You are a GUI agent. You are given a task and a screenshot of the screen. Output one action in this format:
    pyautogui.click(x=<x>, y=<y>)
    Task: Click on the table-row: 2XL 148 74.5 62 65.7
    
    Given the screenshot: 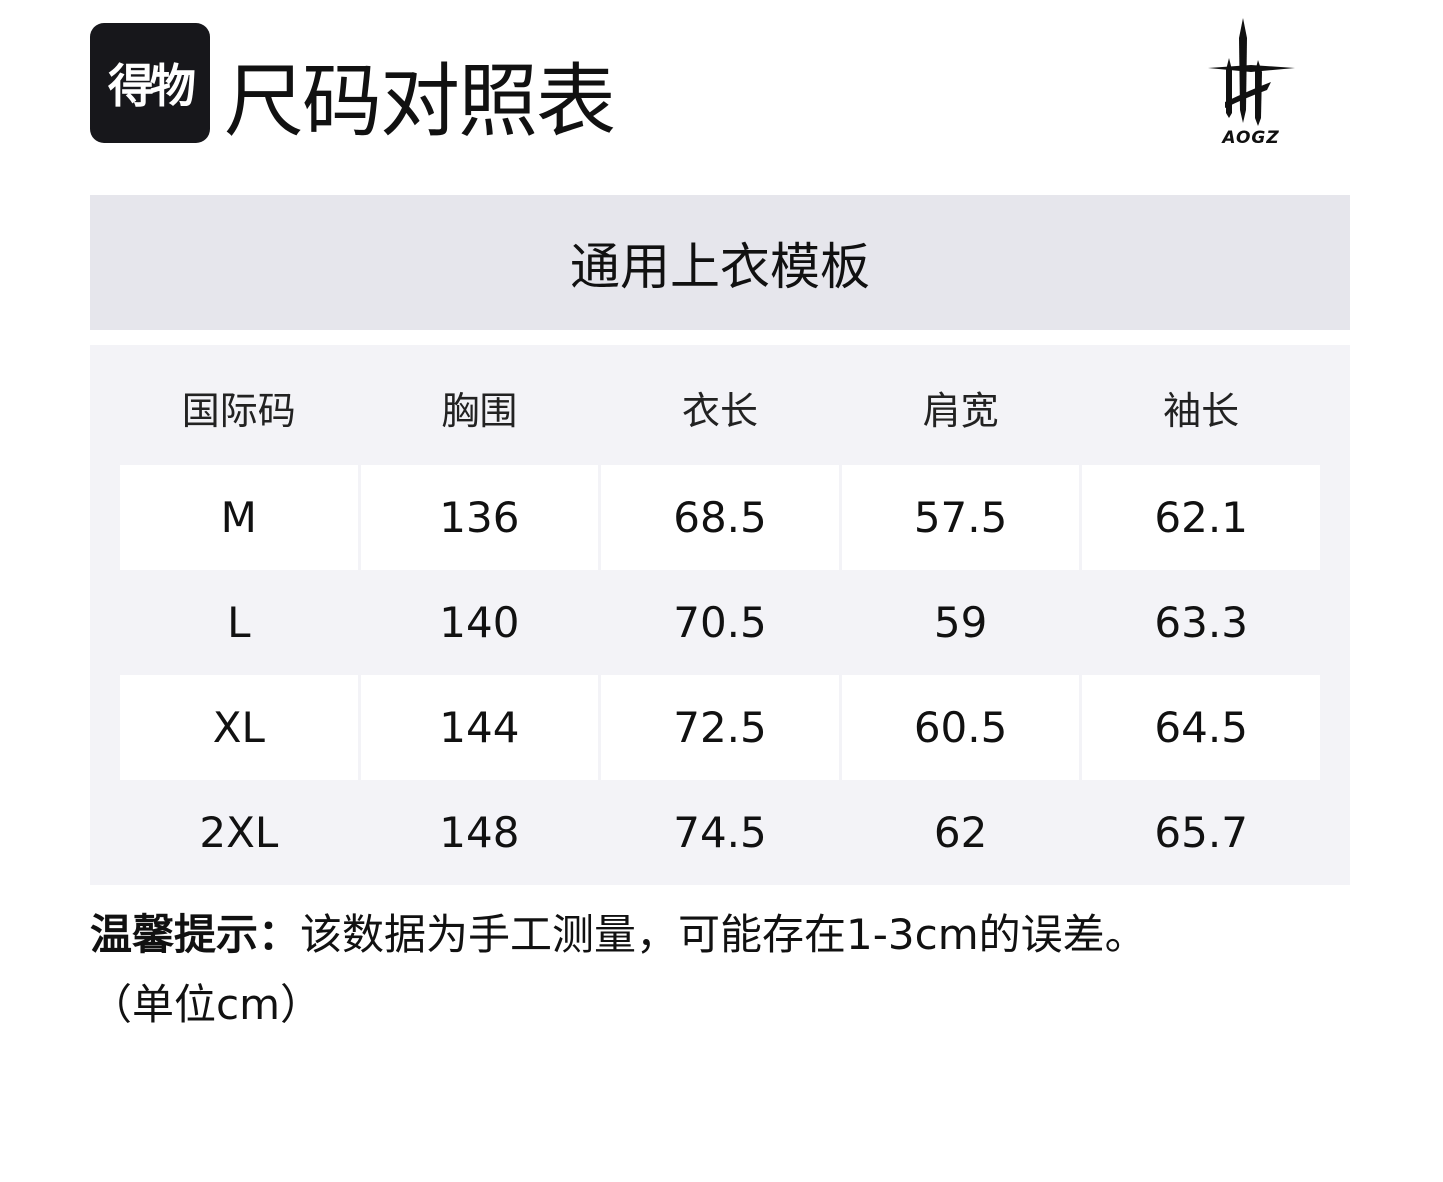 What is the action you would take?
    pyautogui.click(x=720, y=832)
    